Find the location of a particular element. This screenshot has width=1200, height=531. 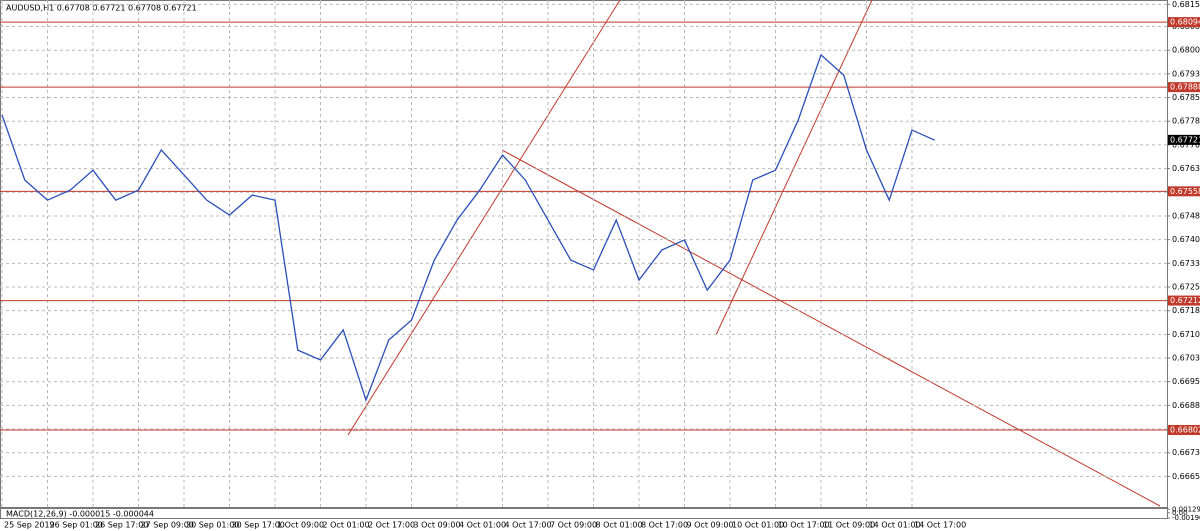

x-tick-label: 1 Oct 09:00 is located at coordinates (300, 525).